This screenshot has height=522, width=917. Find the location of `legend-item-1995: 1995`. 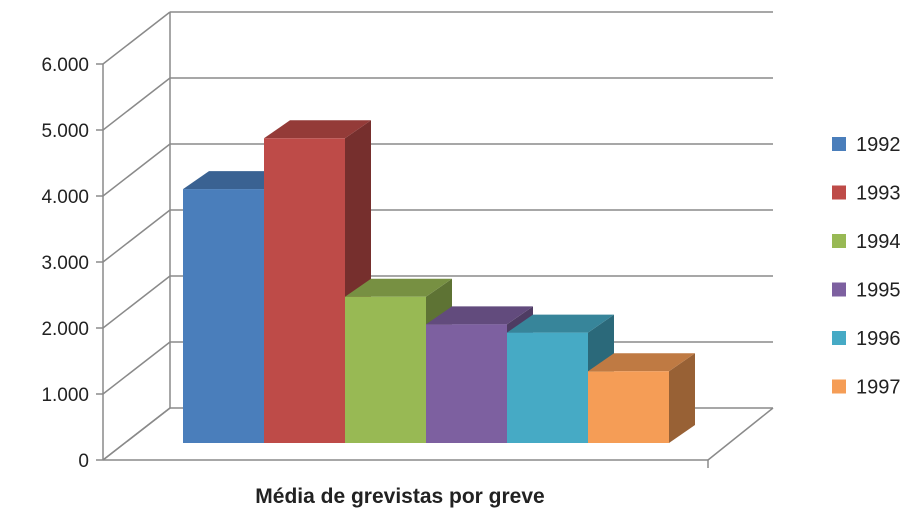

legend-item-1995: 1995 is located at coordinates (866, 291).